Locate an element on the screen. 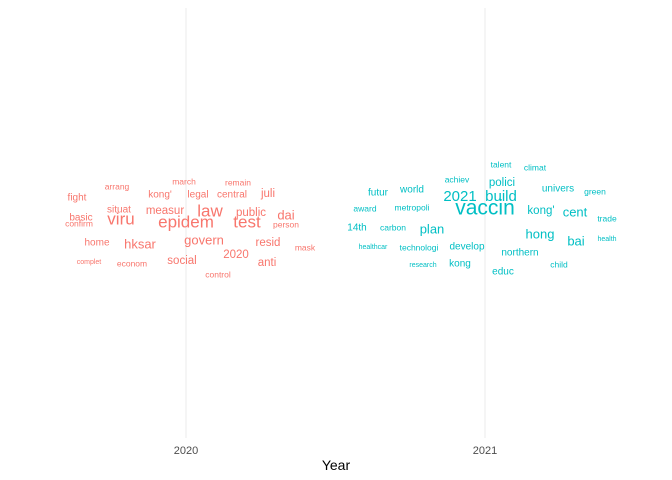 This screenshot has width=672, height=480. word-2020-21: hksar is located at coordinates (140, 243).